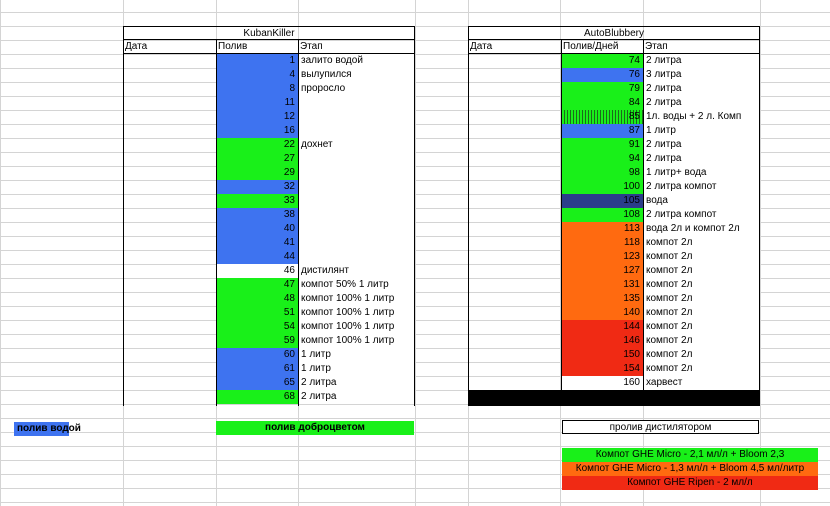  Describe the element at coordinates (257, 187) in the screenshot. I see `watering-day-cell: 32` at that location.